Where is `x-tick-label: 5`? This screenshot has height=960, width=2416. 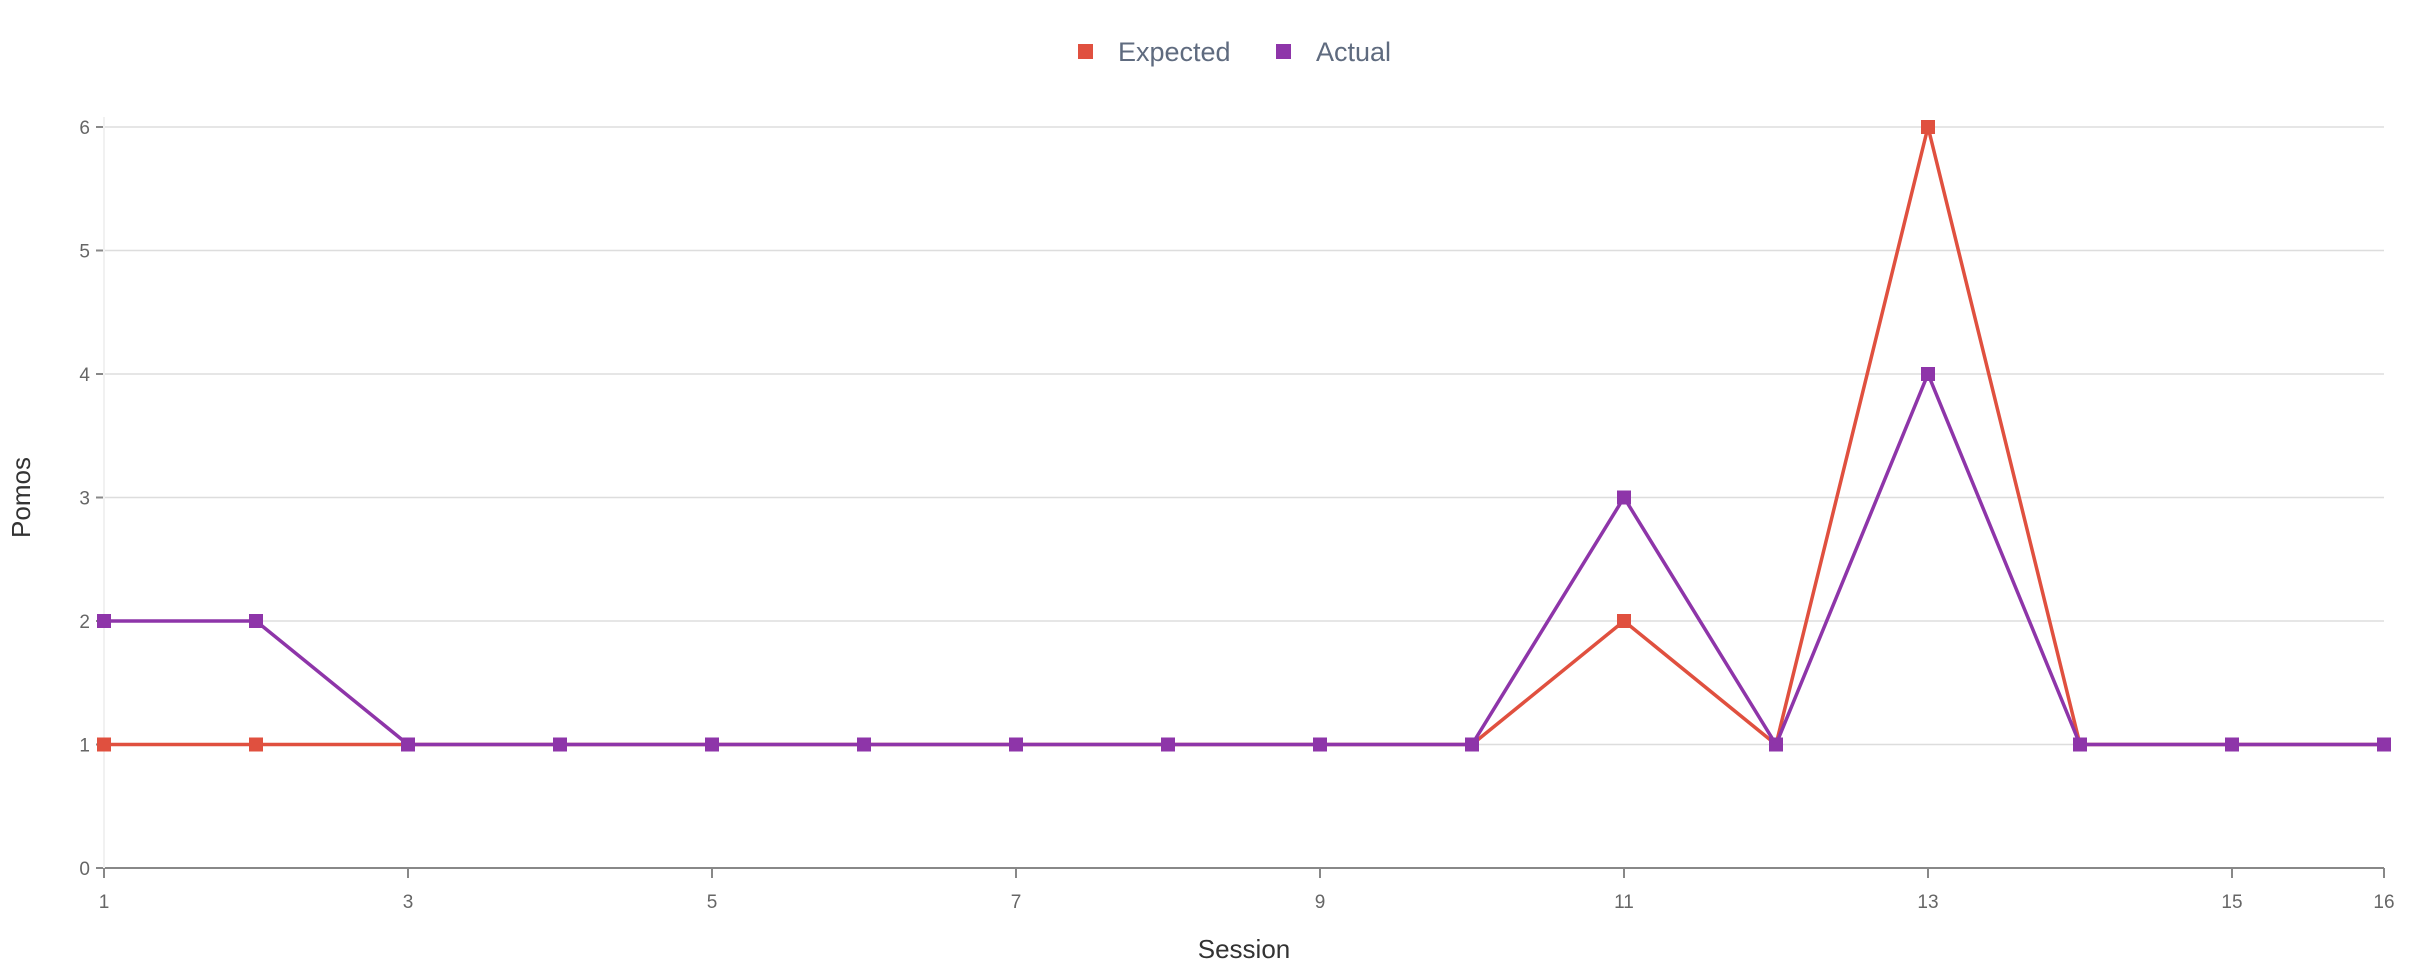 x-tick-label: 5 is located at coordinates (712, 902).